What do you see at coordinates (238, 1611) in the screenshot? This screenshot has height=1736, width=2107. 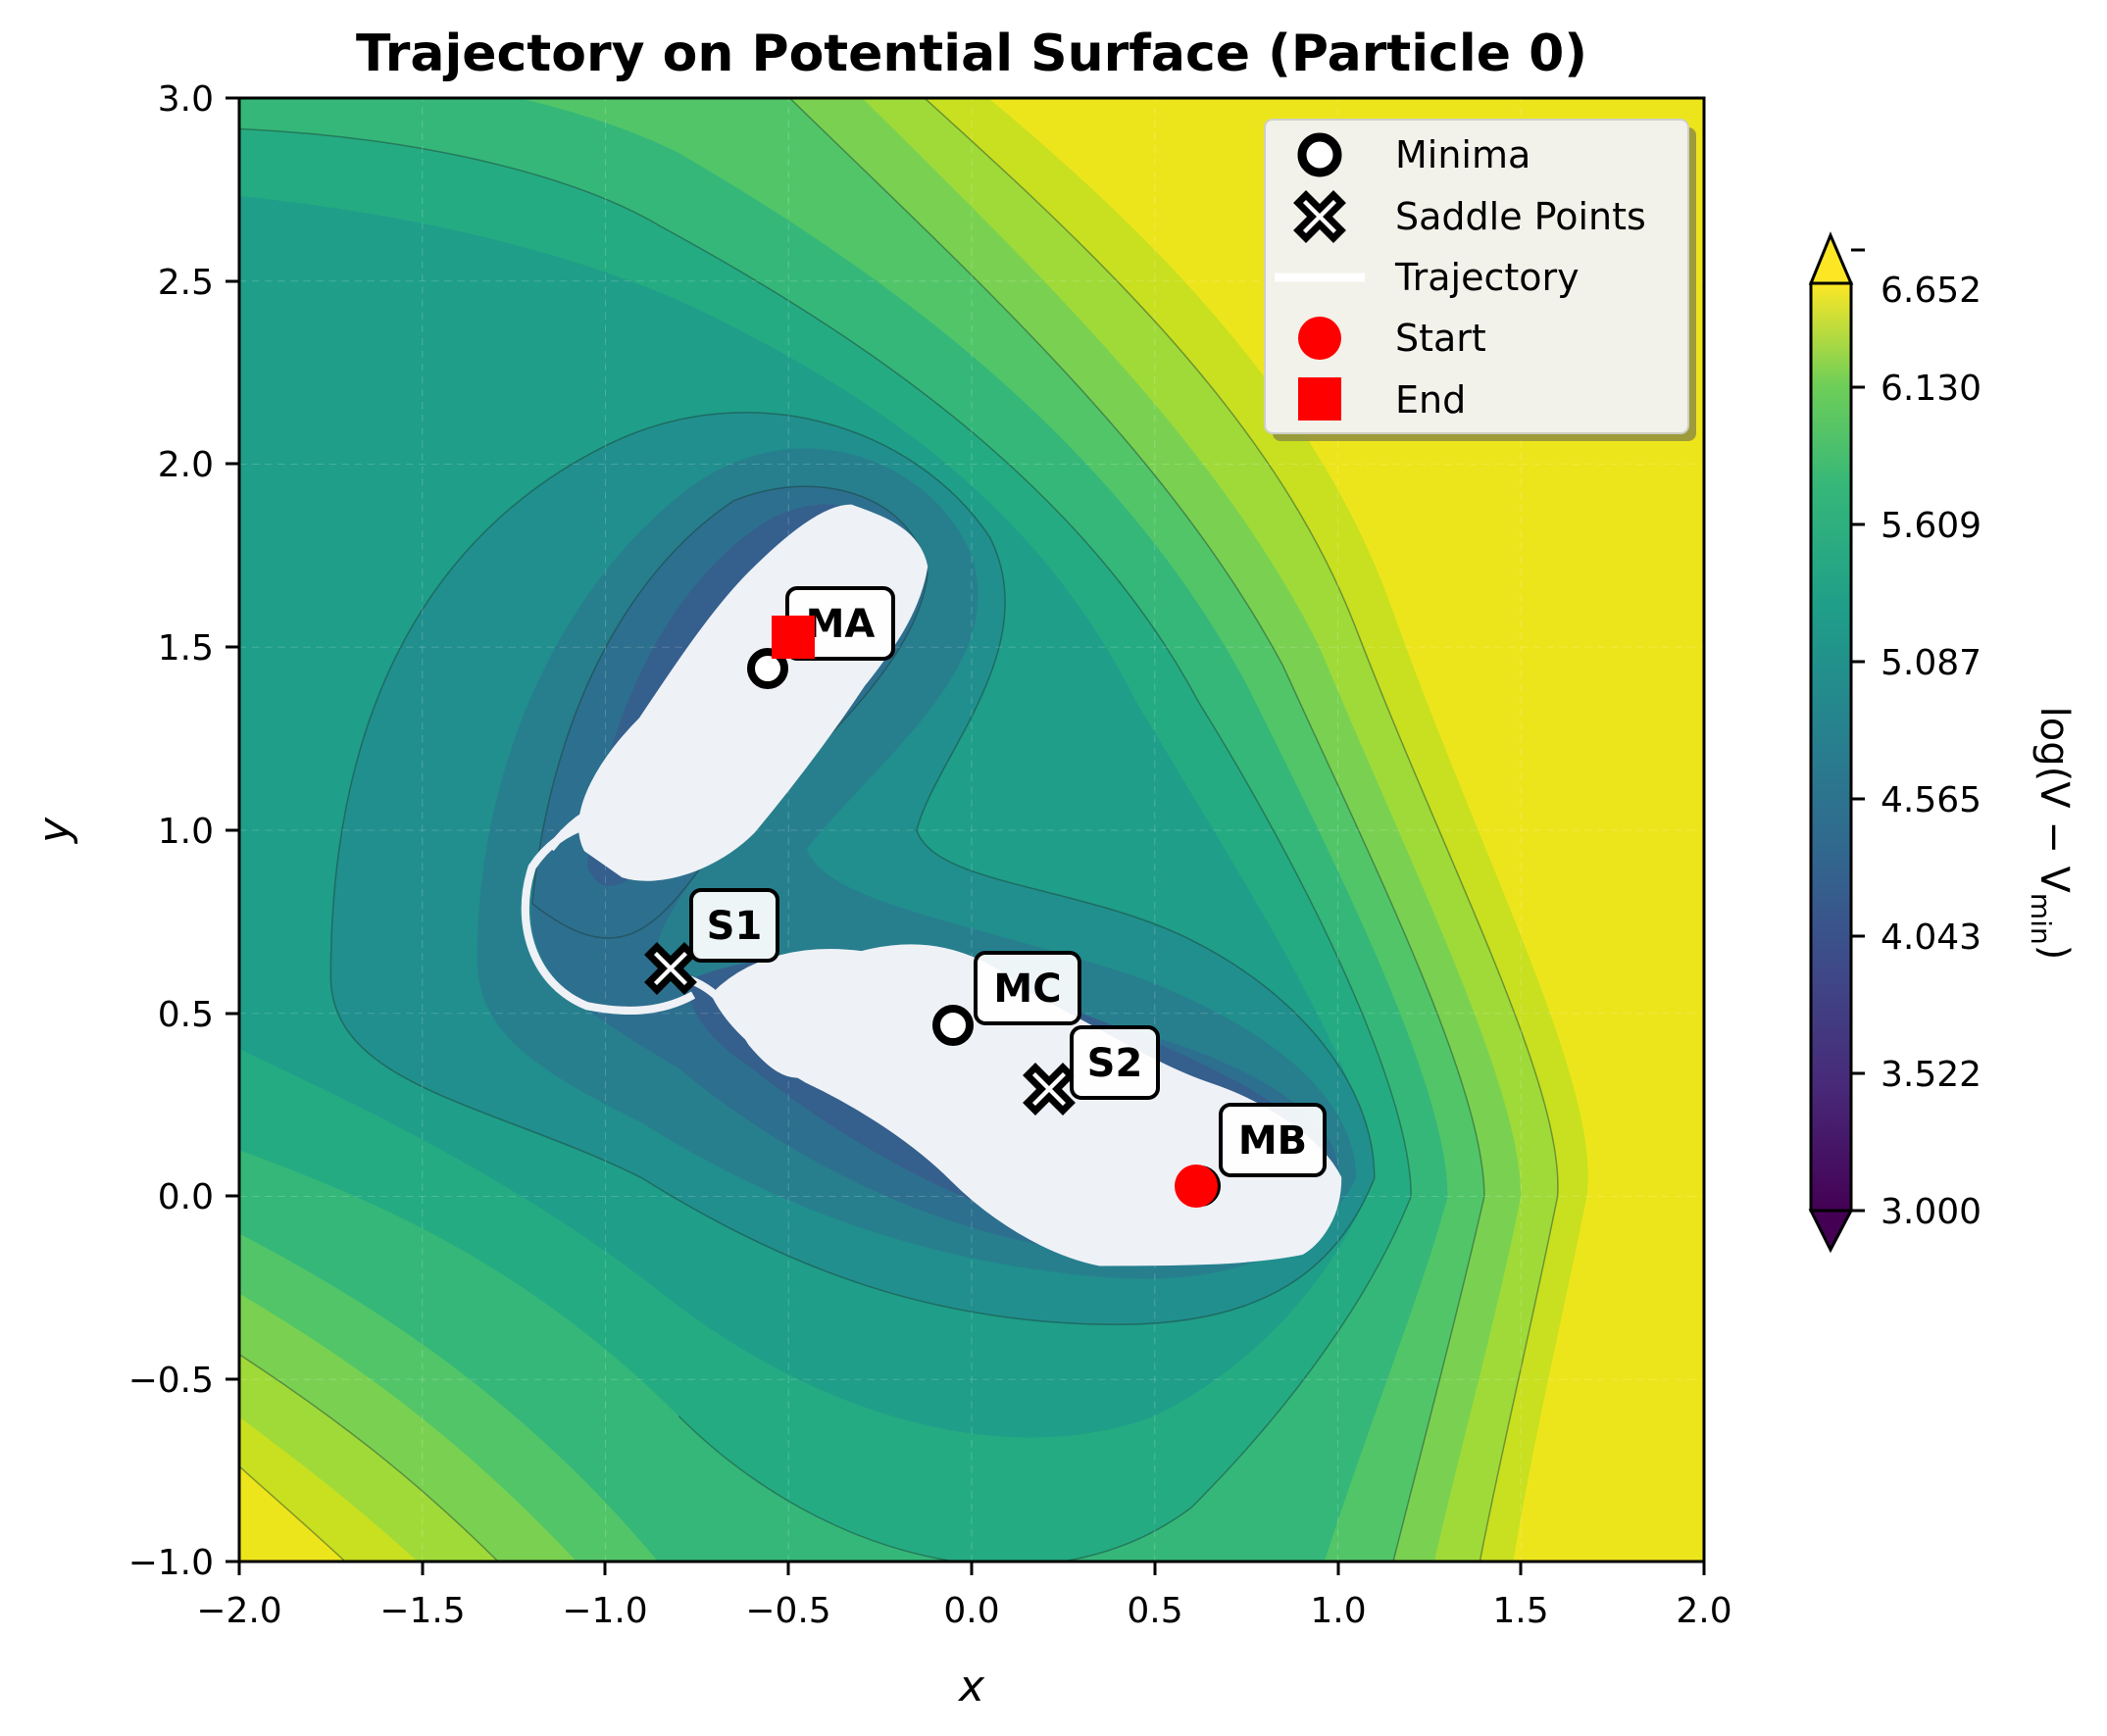 I see `svg-text: −2.0` at bounding box center [238, 1611].